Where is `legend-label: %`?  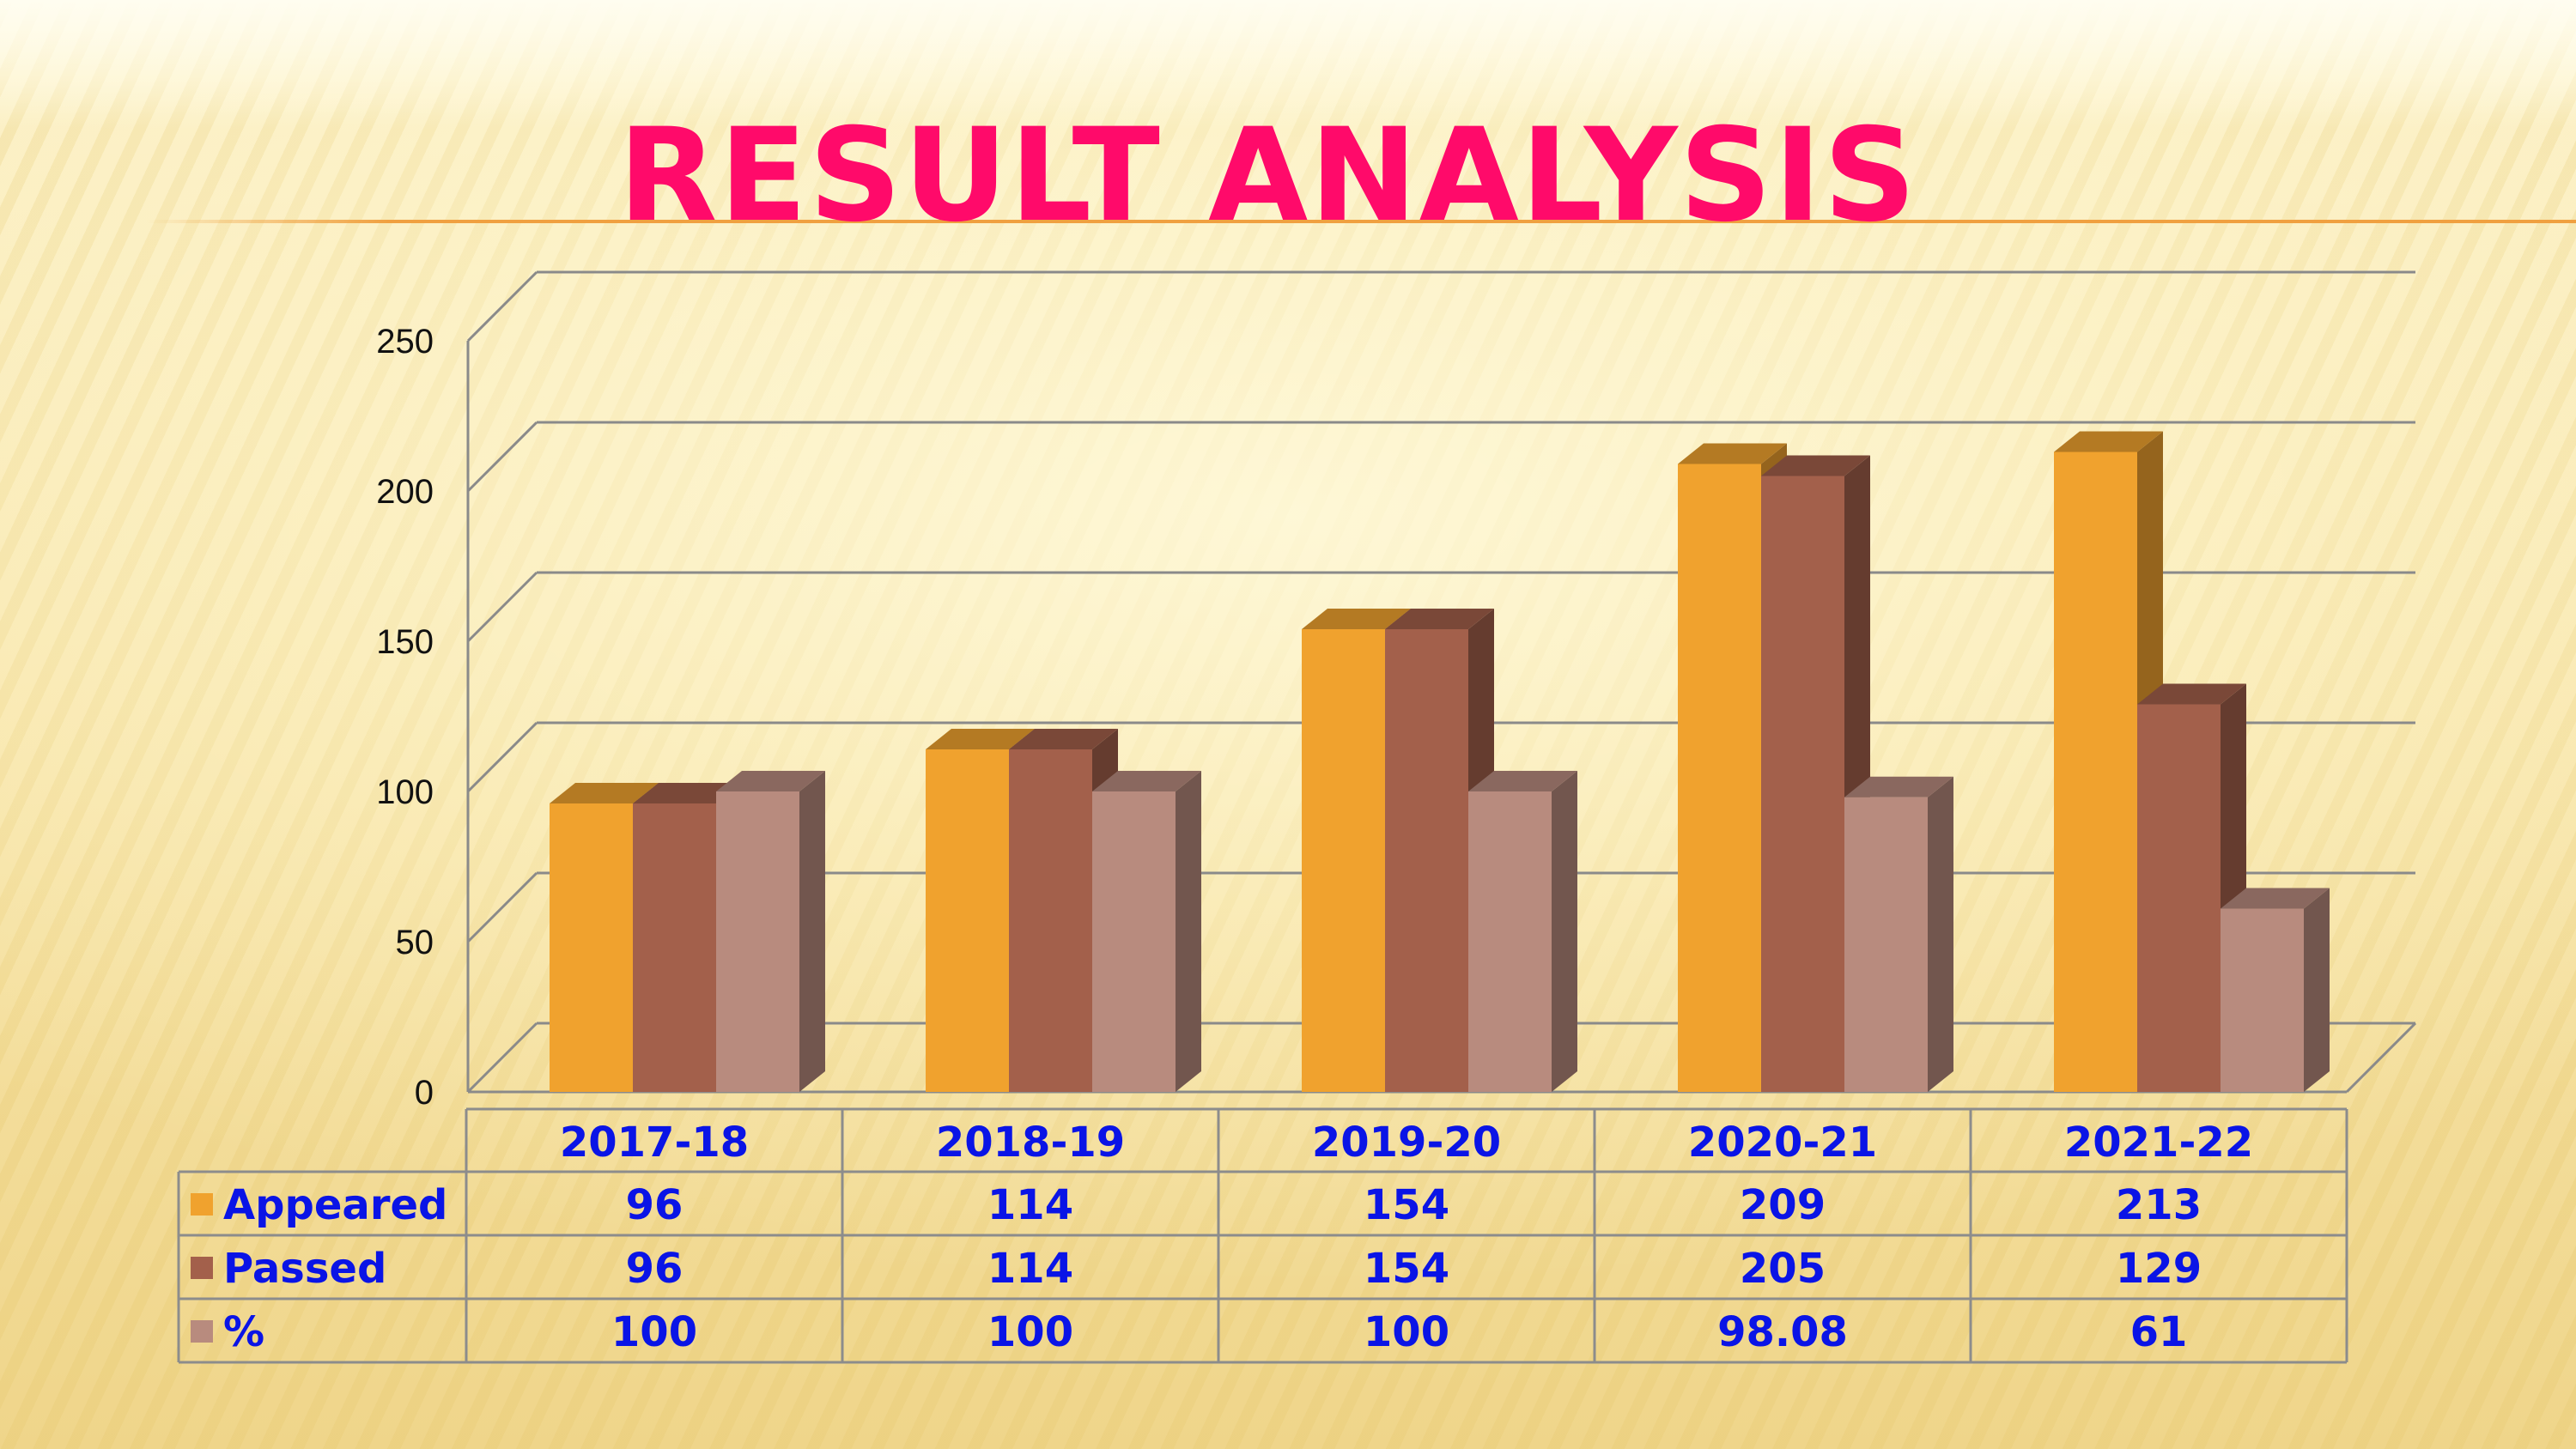
legend-label: % is located at coordinates (243, 1332).